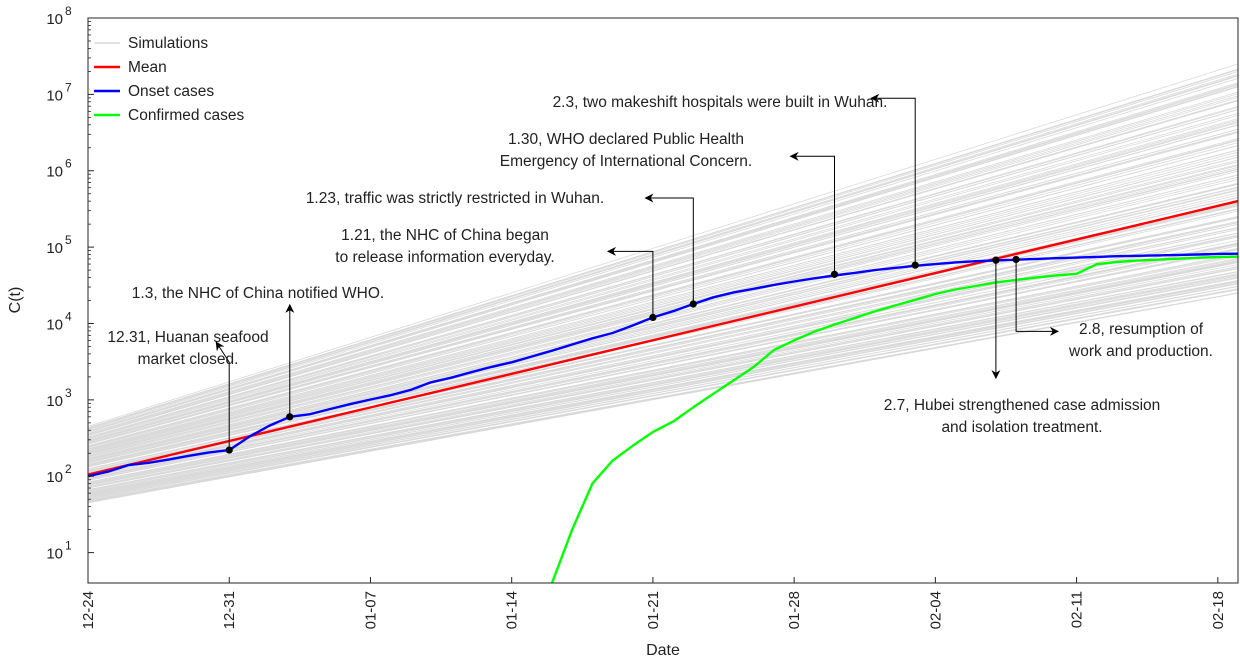 This screenshot has width=1240, height=662. I want to click on y-tick-exponent: 7, so click(68, 87).